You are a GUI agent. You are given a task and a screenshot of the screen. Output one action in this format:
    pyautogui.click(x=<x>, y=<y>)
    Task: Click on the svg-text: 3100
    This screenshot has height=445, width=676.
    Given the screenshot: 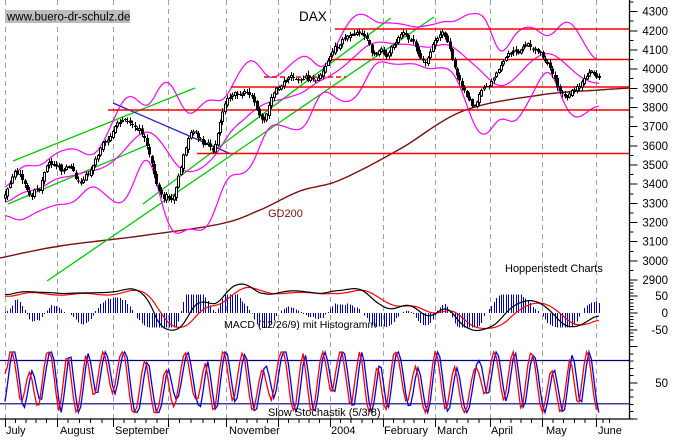 What is the action you would take?
    pyautogui.click(x=655, y=243)
    